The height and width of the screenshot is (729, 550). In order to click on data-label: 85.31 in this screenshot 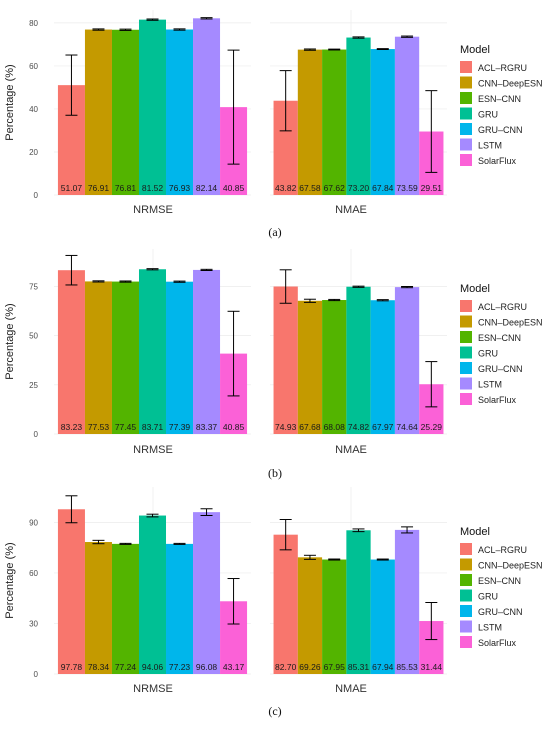, I will do `click(359, 667)`.